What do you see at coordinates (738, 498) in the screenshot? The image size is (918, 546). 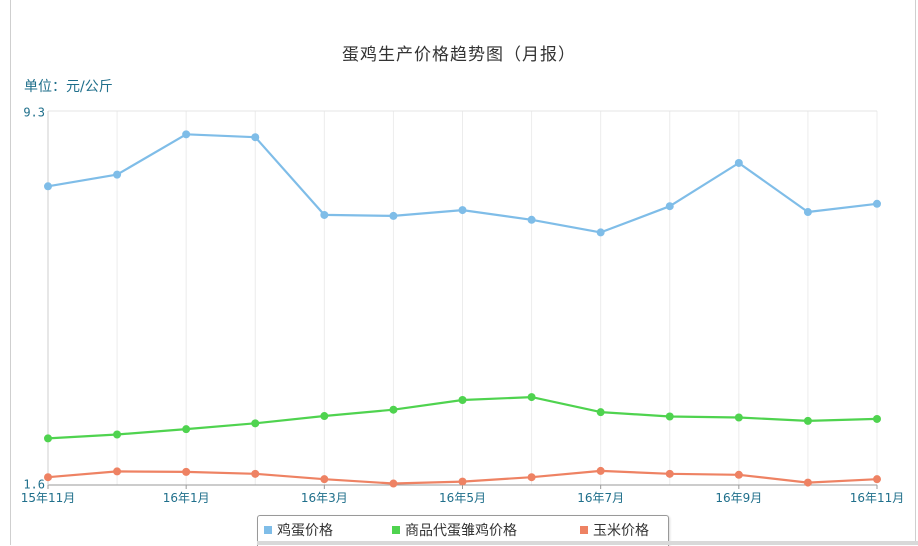 I see `x-tick-label: 16年9月` at bounding box center [738, 498].